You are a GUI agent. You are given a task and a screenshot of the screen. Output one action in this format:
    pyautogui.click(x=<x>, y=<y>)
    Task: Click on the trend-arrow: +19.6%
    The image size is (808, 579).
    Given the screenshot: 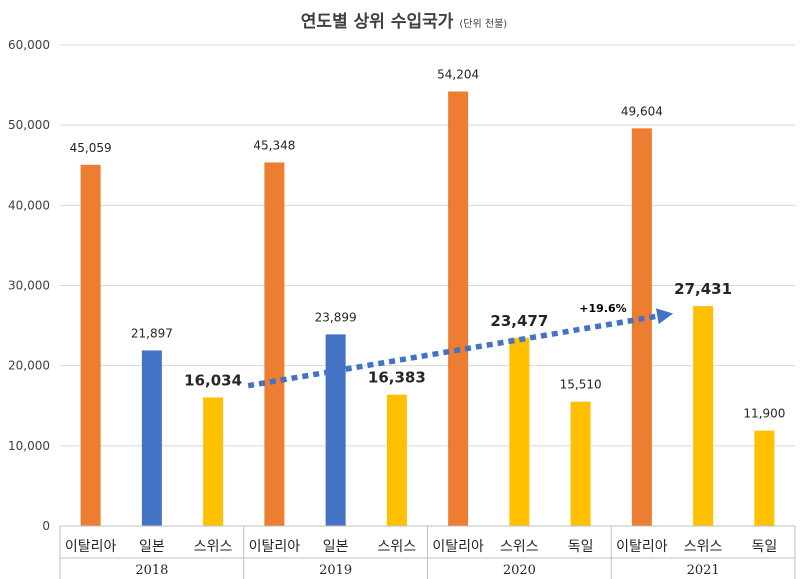 What is the action you would take?
    pyautogui.click(x=460, y=345)
    